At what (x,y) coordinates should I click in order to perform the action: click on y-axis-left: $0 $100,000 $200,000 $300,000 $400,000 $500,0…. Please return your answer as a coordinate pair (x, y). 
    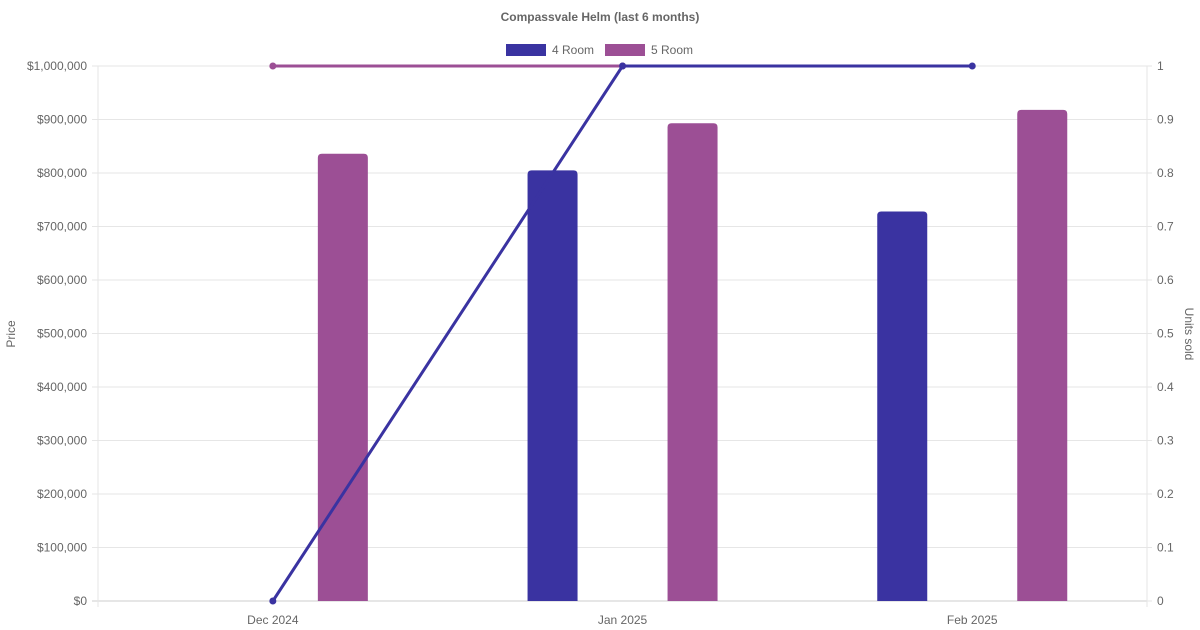
    Looking at the image, I should click on (57, 333).